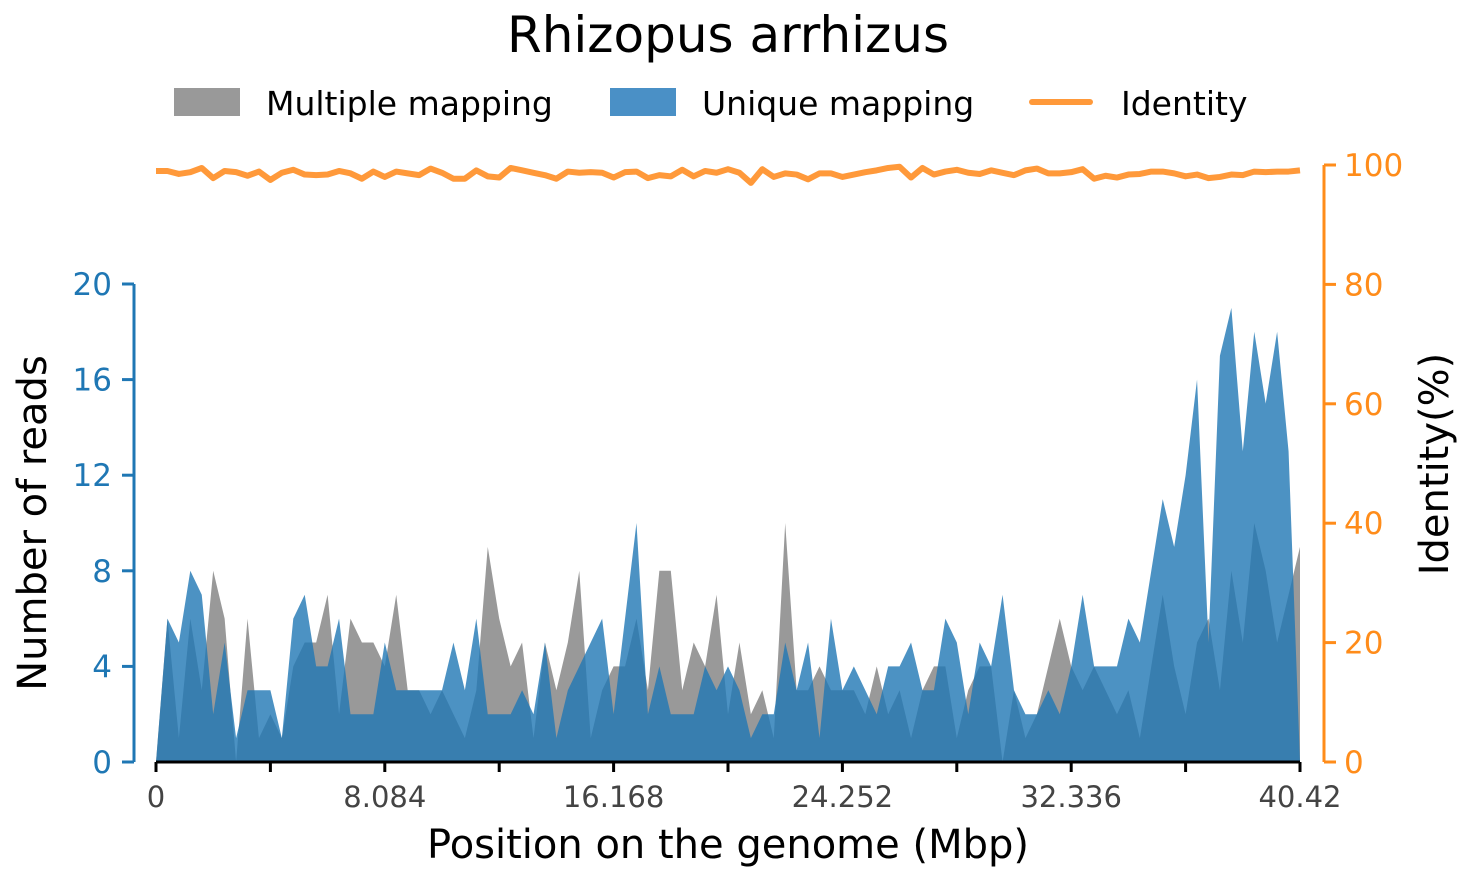 The height and width of the screenshot is (876, 1468). Describe the element at coordinates (207, 102) in the screenshot. I see `legend-swatch-multiple` at that location.